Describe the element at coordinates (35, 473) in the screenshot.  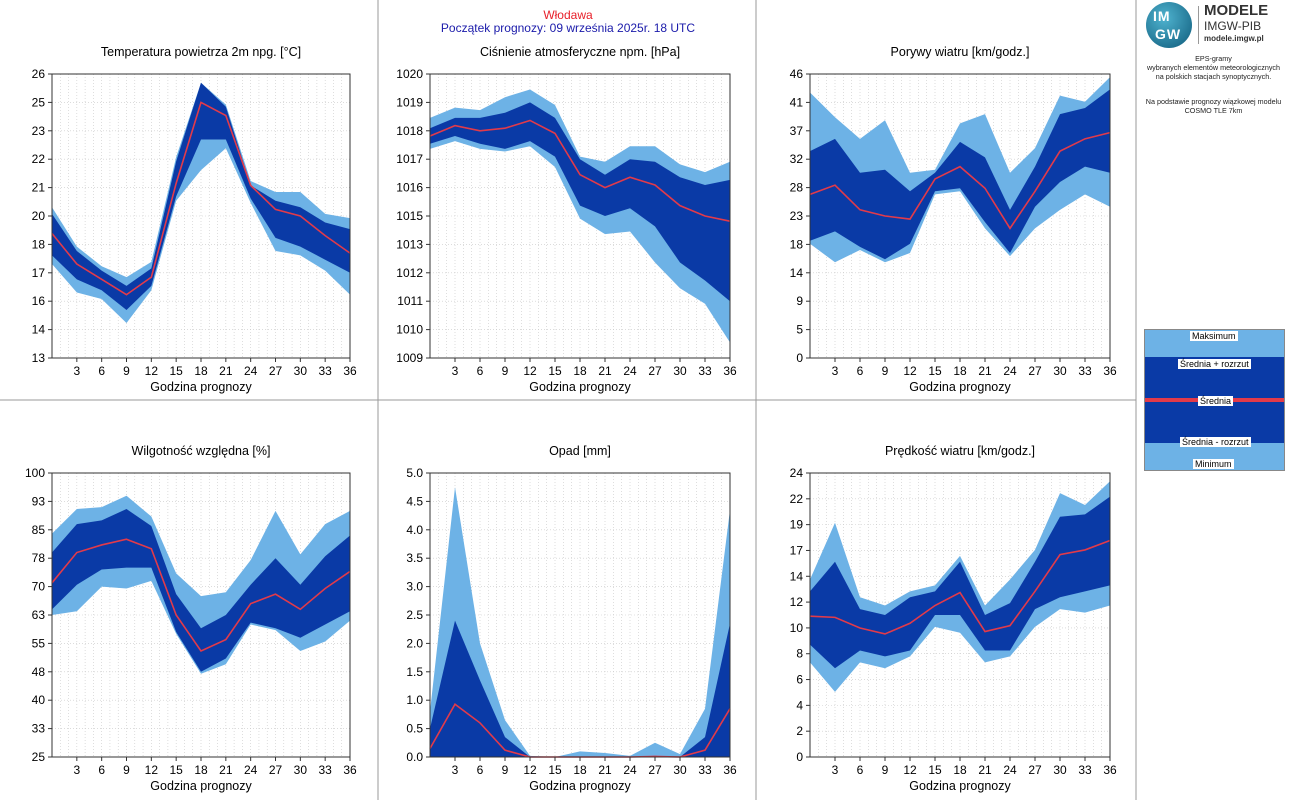
I see `y-tick-label: 100` at that location.